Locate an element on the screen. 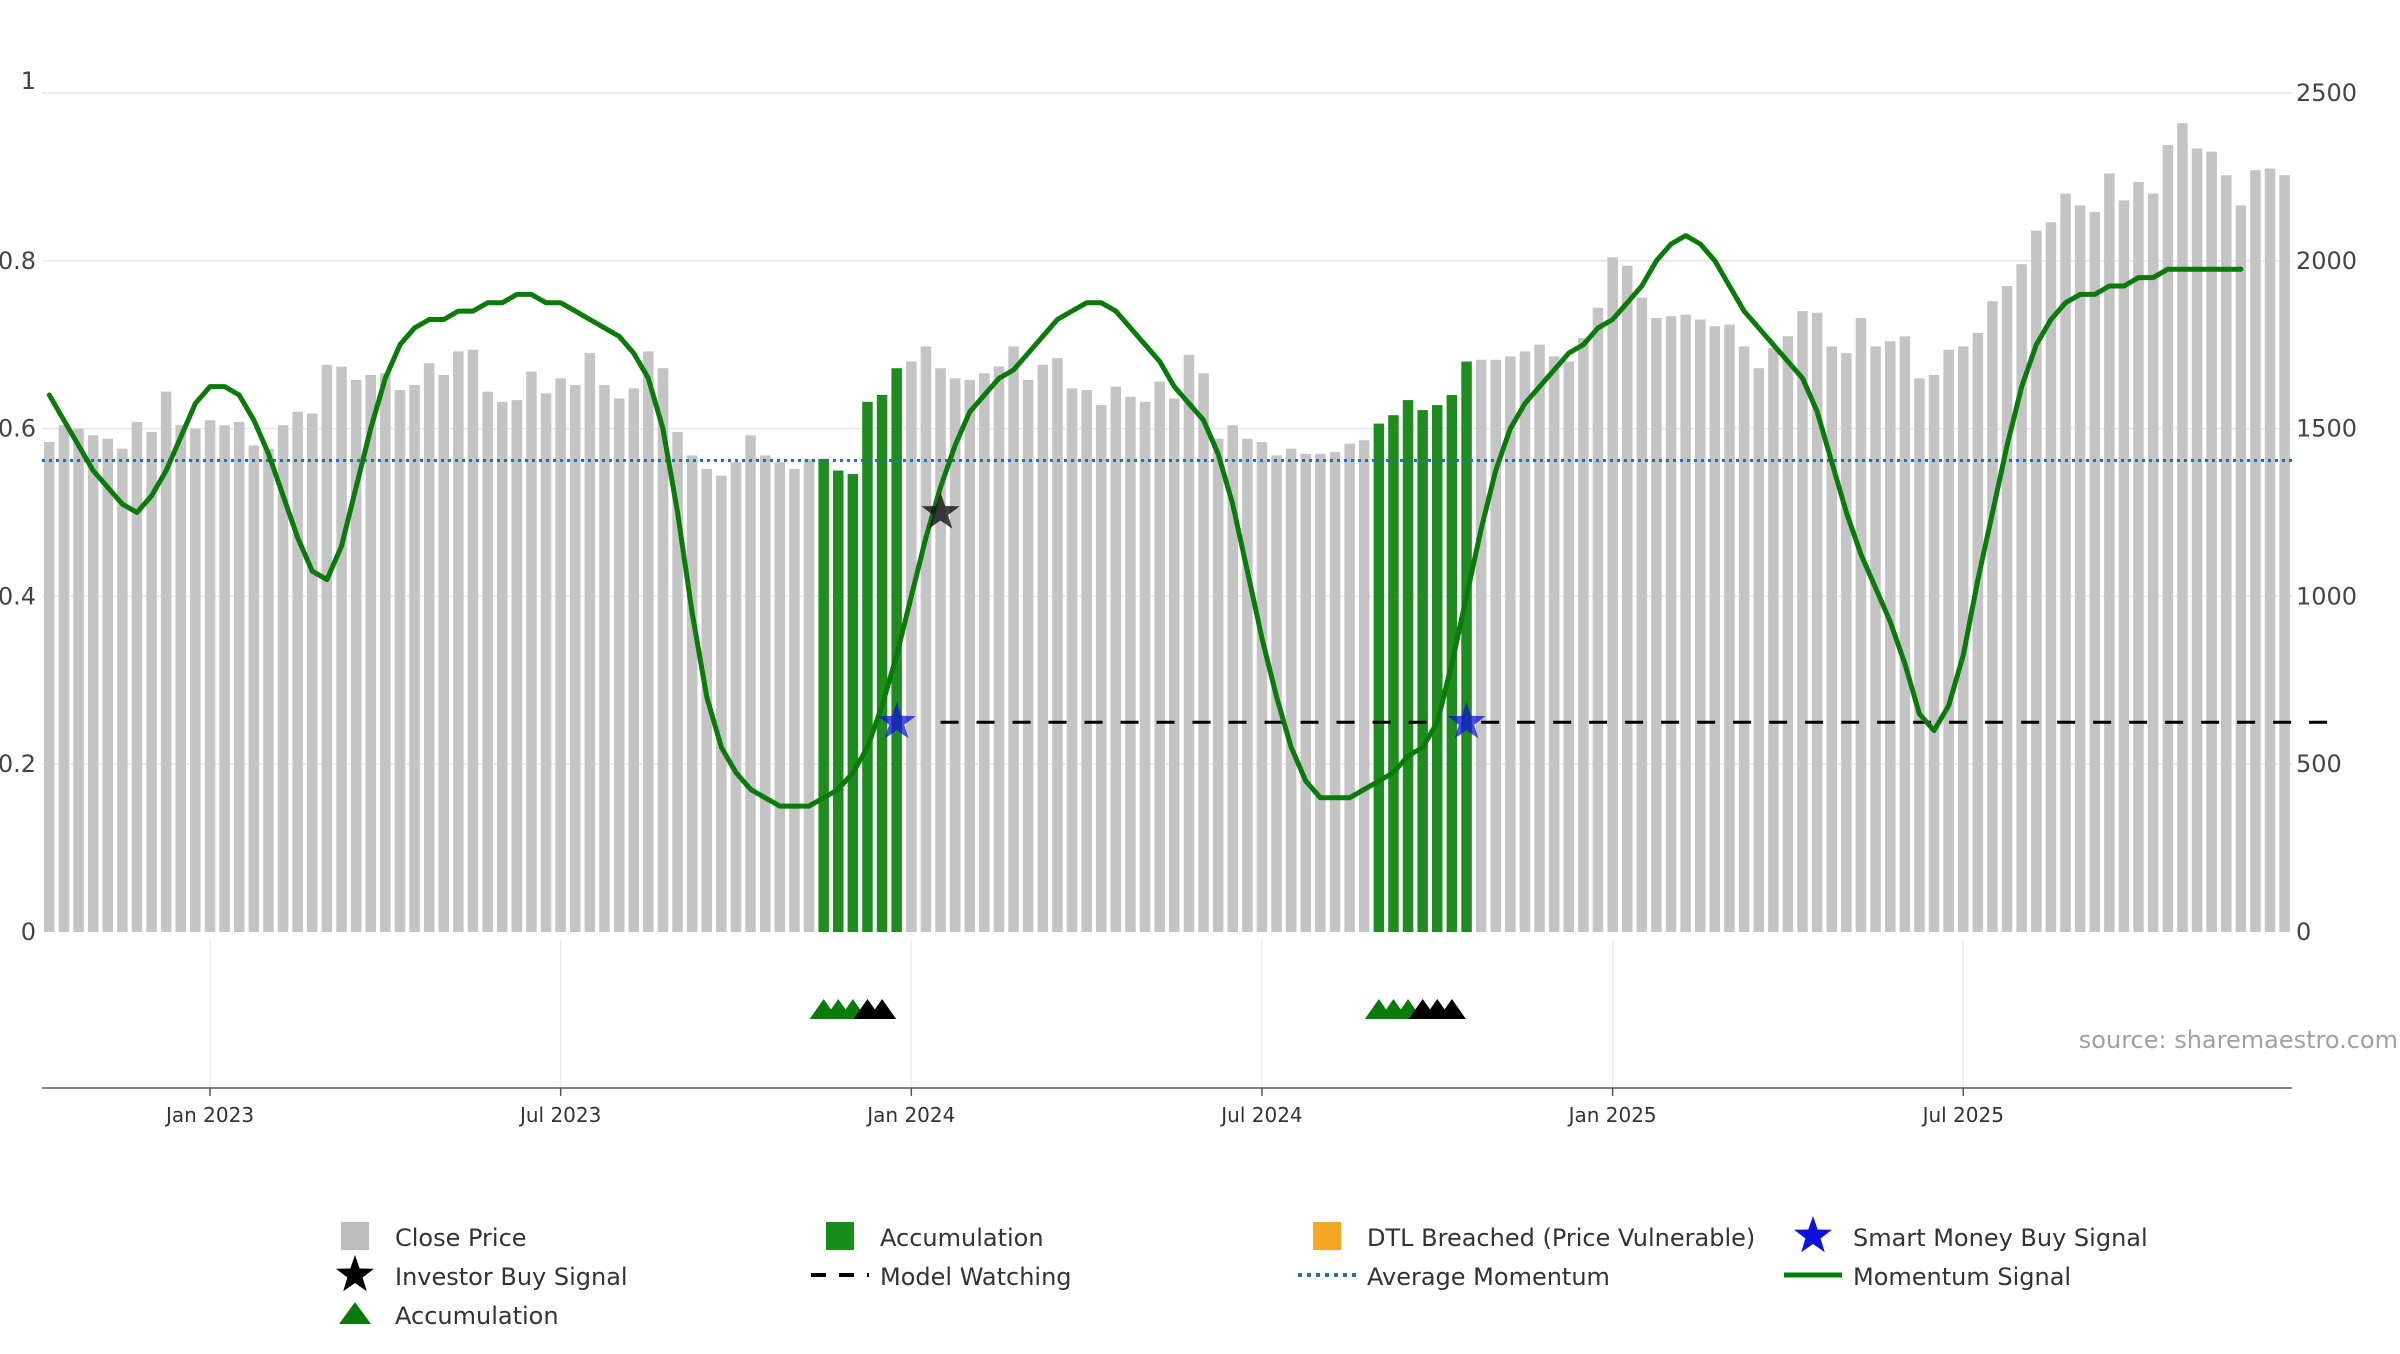 The height and width of the screenshot is (1354, 2400). left-axis-tick-label: 0.8 is located at coordinates (18, 261).